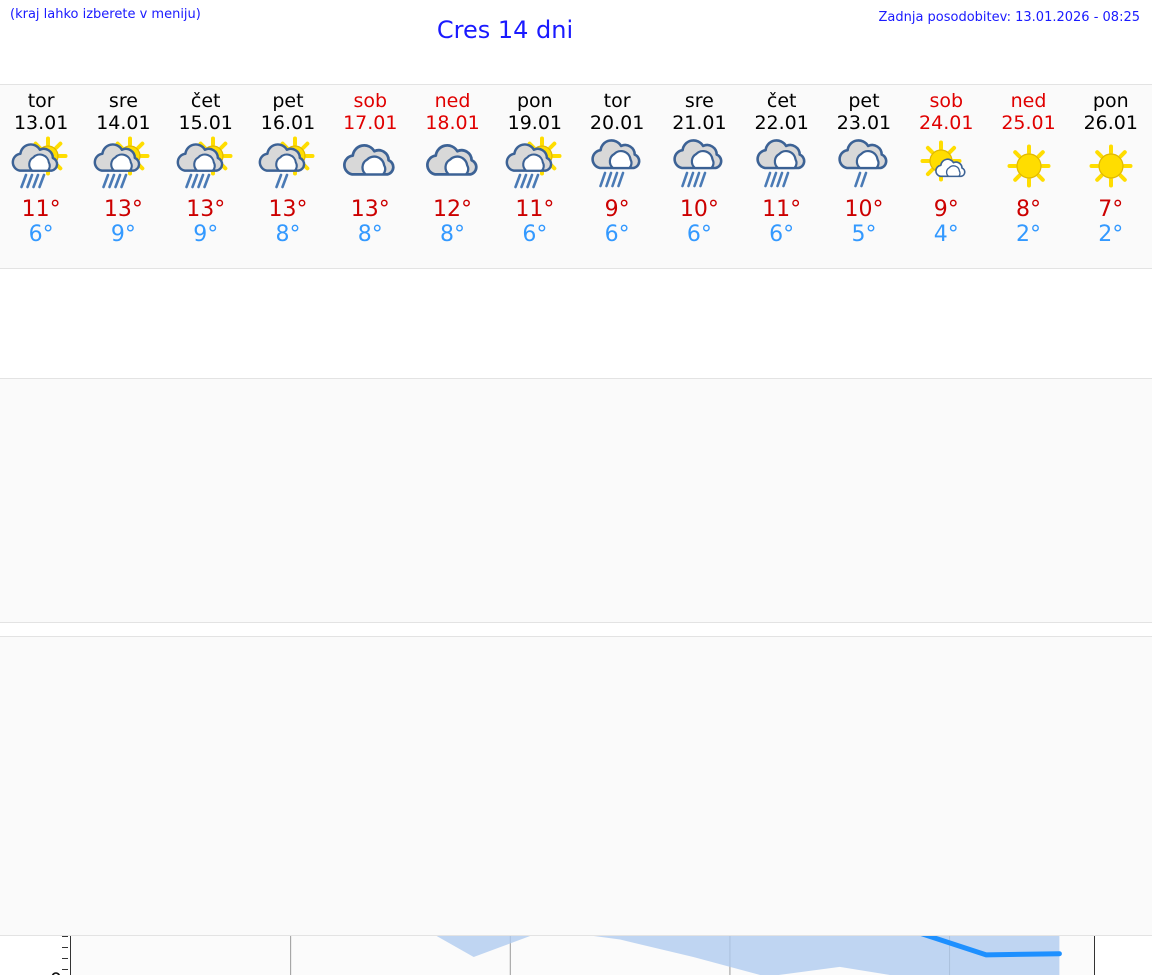  Describe the element at coordinates (617, 123) in the screenshot. I see `day-date-label: 20.01` at that location.